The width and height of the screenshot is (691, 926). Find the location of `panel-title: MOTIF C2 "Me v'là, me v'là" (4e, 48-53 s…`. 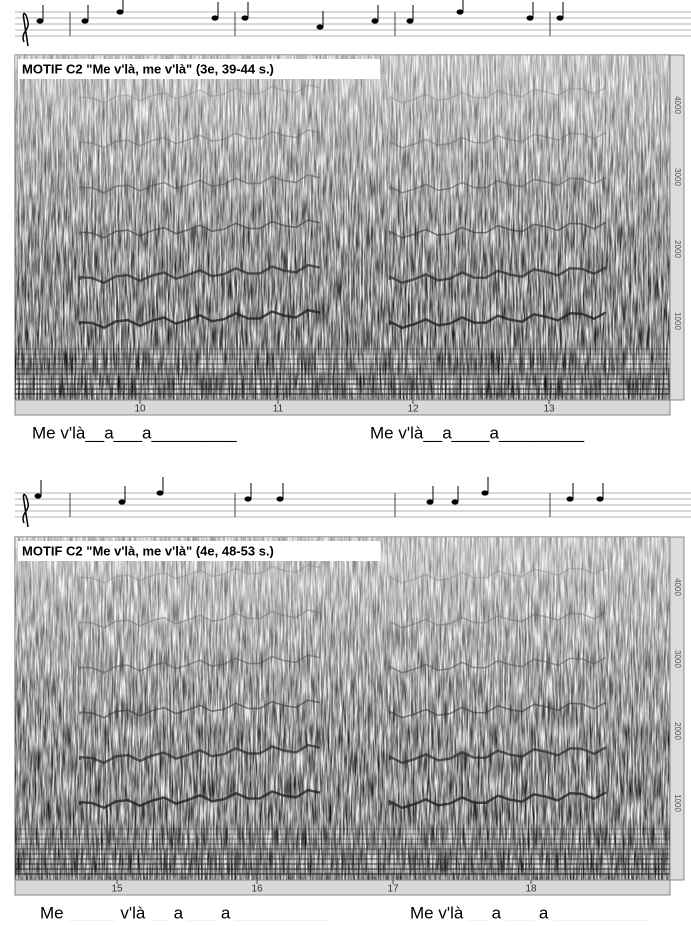

panel-title: MOTIF C2 "Me v'là, me v'là" (4e, 48-53 s… is located at coordinates (148, 550).